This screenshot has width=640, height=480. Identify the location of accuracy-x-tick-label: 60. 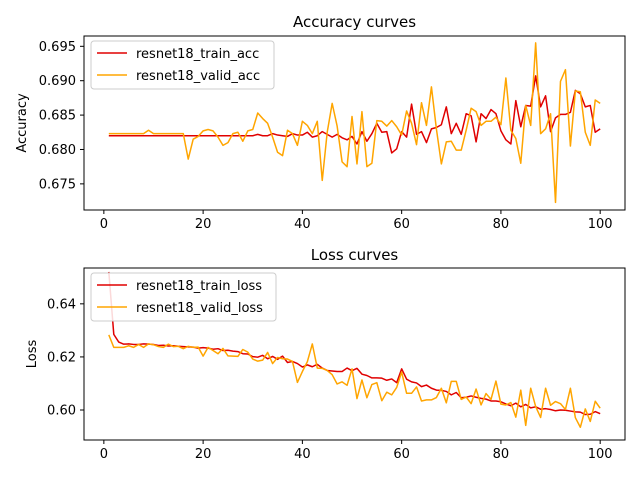
(401, 224).